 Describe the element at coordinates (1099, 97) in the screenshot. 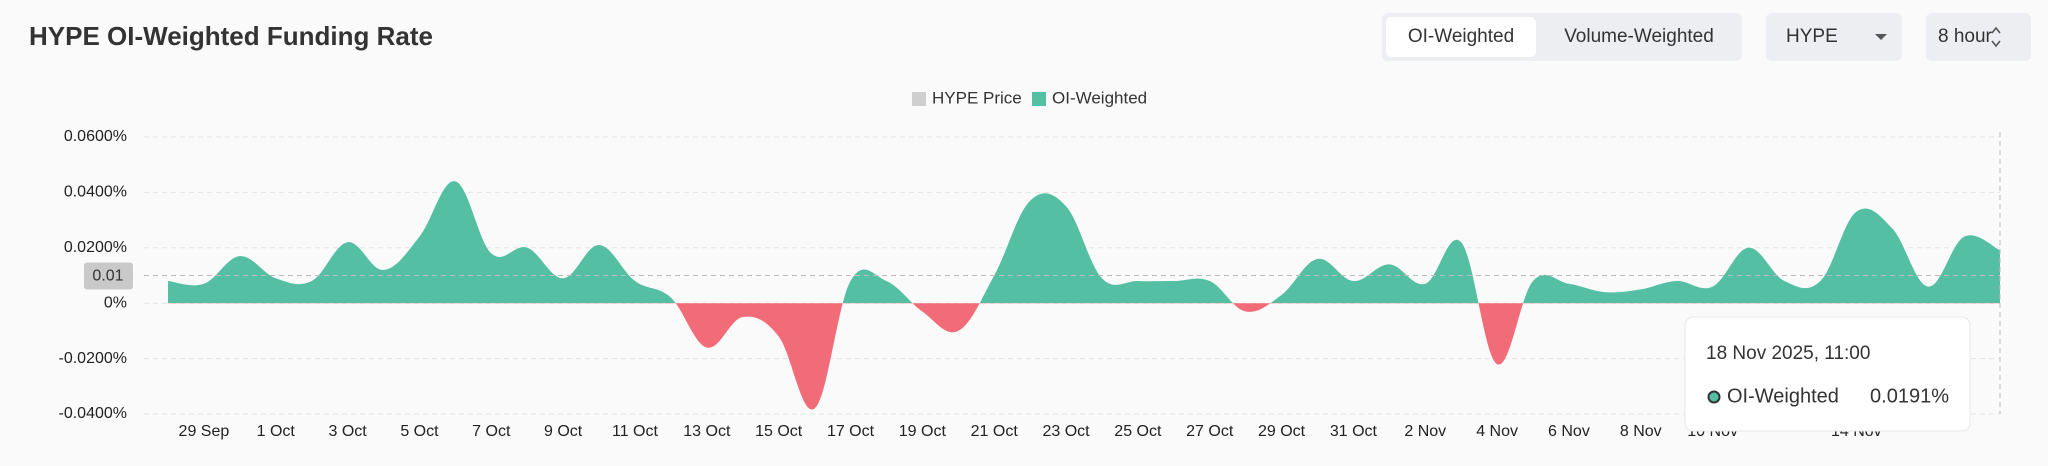

I see `legend-label: OI-Weighted` at that location.